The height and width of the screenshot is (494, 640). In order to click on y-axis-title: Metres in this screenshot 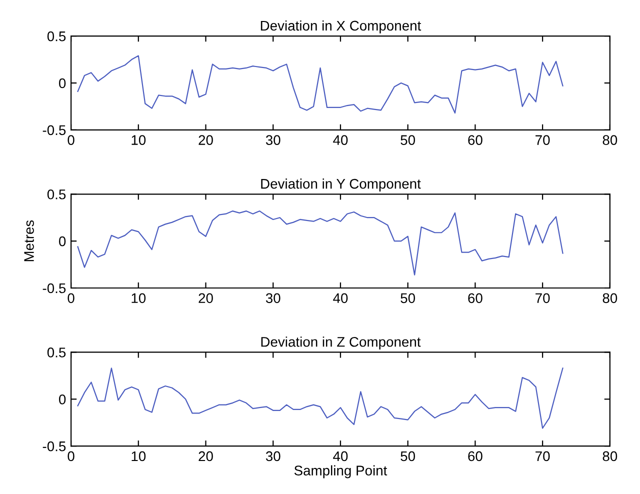, I will do `click(29, 241)`.